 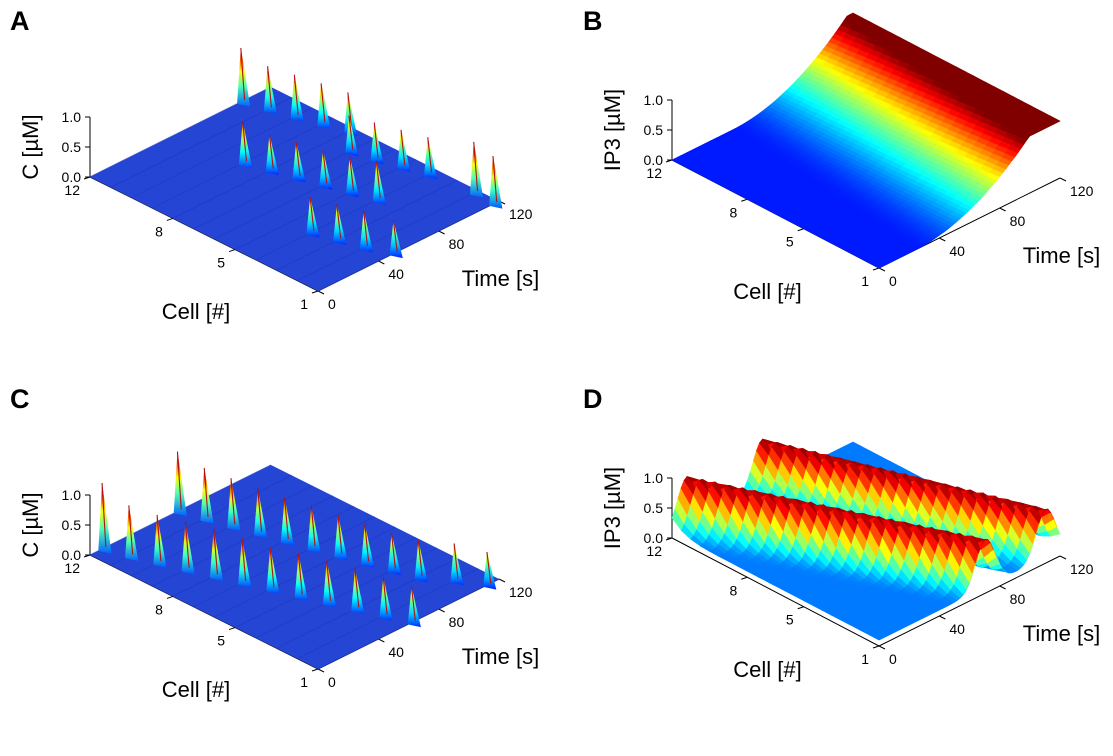 What do you see at coordinates (612, 130) in the screenshot?
I see `z-axis-title: IP3 [µM]` at bounding box center [612, 130].